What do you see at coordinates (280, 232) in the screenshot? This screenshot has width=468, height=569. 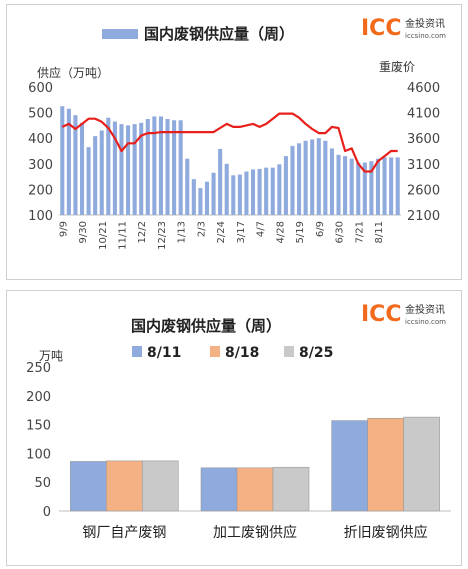 I see `x-tick-label: 4/28` at bounding box center [280, 232].